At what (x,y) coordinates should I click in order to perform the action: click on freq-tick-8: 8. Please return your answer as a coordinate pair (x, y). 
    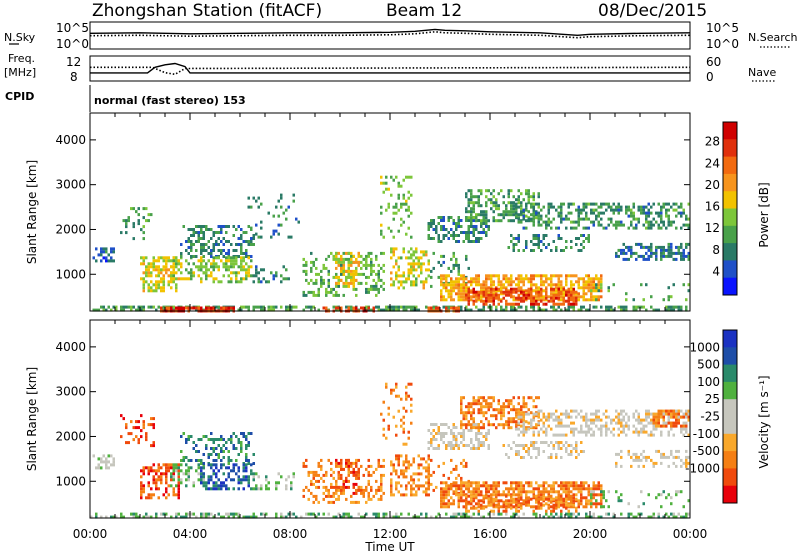
    Looking at the image, I should click on (74, 77).